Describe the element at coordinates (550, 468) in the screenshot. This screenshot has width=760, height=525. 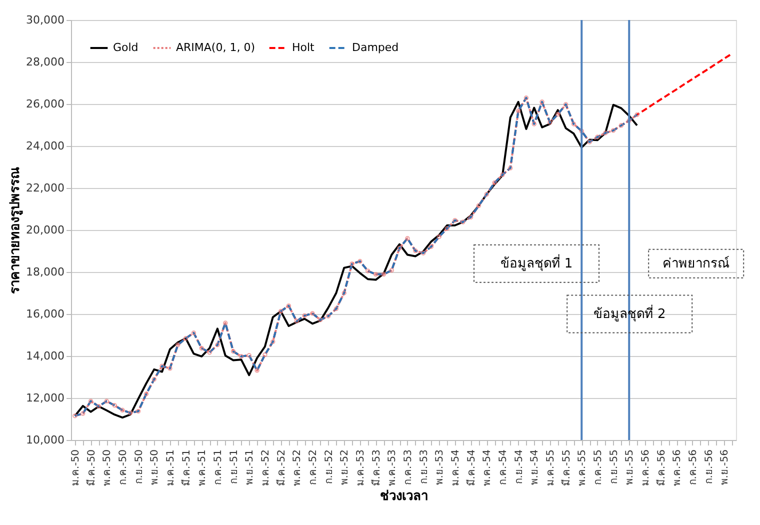
I see `x-tick-label: ม.ค.-55` at that location.